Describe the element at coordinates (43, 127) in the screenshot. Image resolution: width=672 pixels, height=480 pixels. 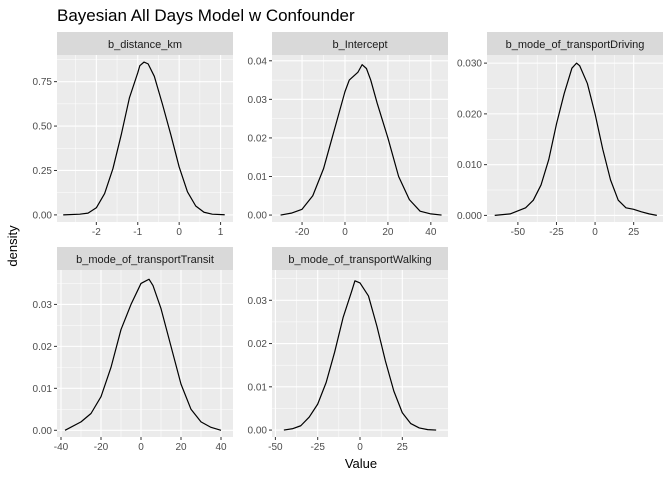
I see `y-tick-label: 0.50` at that location.